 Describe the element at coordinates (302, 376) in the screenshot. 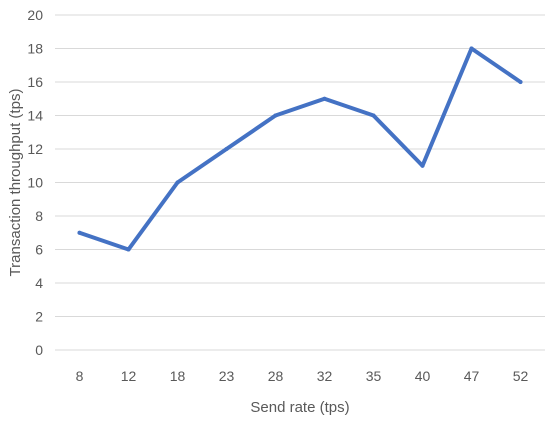

I see `x-axis-tick-labels: 8 12 18 23 28 32 35 40 47 52` at that location.